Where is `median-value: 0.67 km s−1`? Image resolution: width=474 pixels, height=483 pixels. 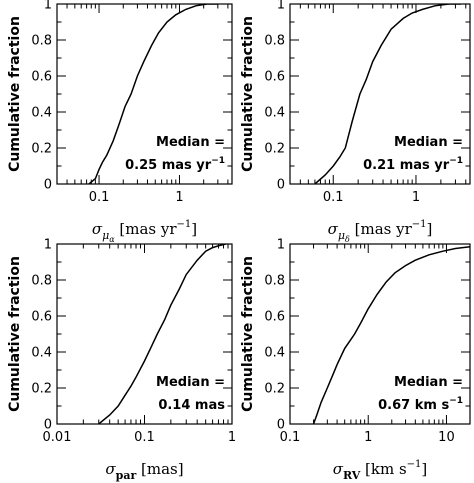 median-value: 0.67 km s−1 is located at coordinates (420, 404).